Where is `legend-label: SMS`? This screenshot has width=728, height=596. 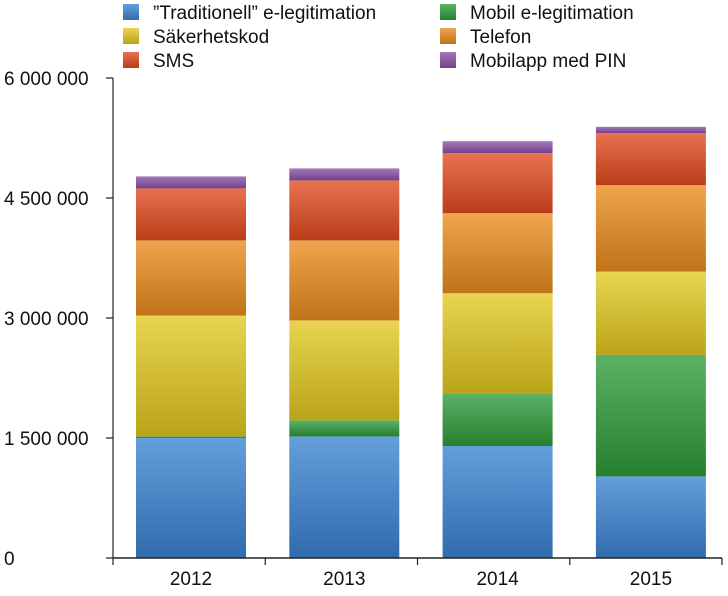
legend-label: SMS is located at coordinates (173, 61).